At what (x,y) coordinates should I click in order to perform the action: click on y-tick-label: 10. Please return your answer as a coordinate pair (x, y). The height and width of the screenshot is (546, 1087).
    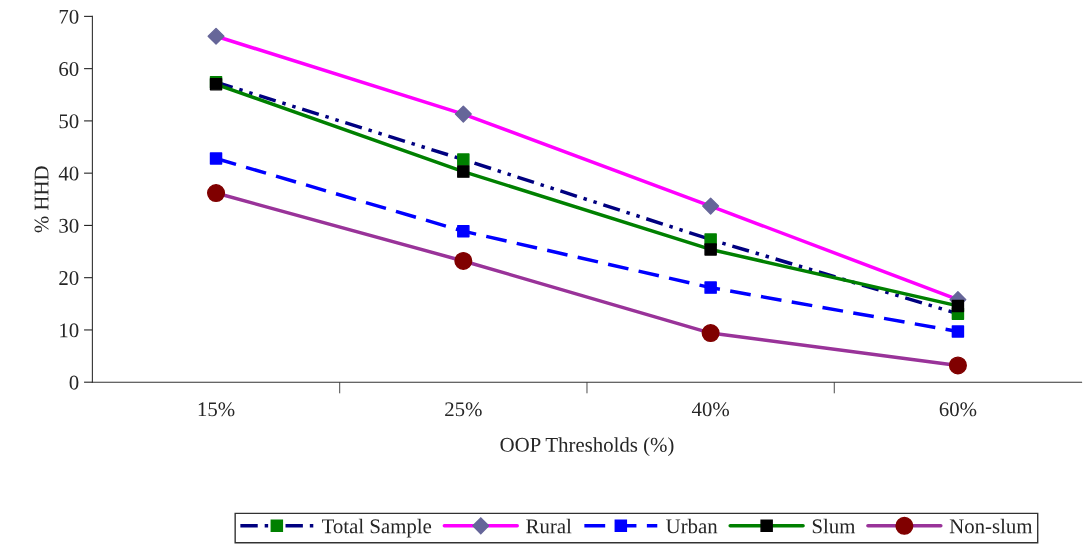
    Looking at the image, I should click on (69, 330).